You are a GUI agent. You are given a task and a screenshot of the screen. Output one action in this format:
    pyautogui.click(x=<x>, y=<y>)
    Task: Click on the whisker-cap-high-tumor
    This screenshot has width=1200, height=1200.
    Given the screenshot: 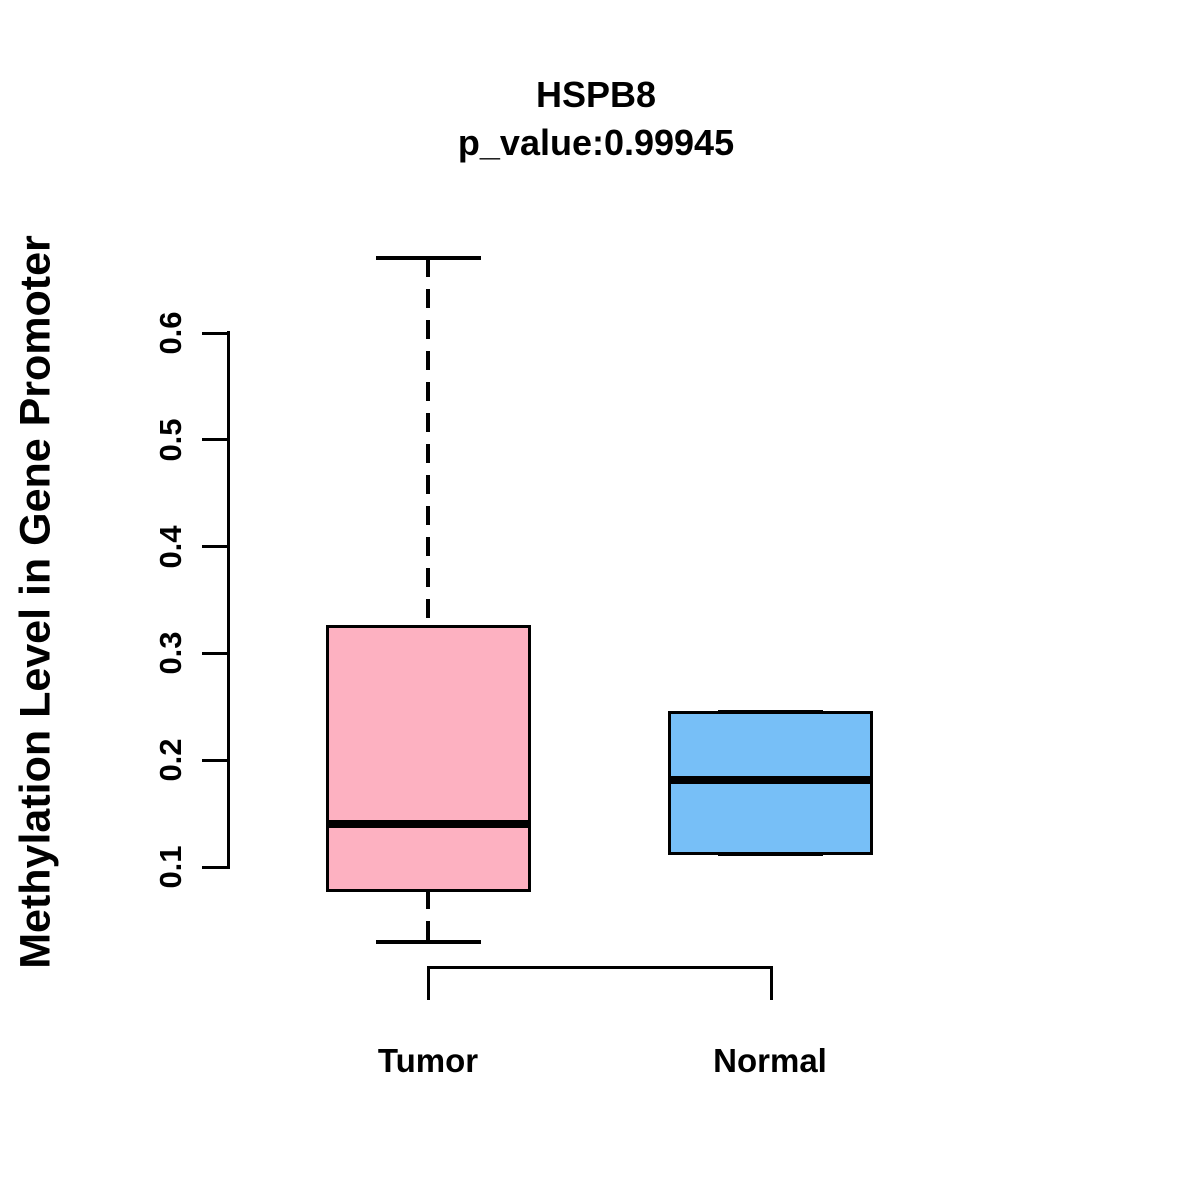 What is the action you would take?
    pyautogui.click(x=428, y=258)
    